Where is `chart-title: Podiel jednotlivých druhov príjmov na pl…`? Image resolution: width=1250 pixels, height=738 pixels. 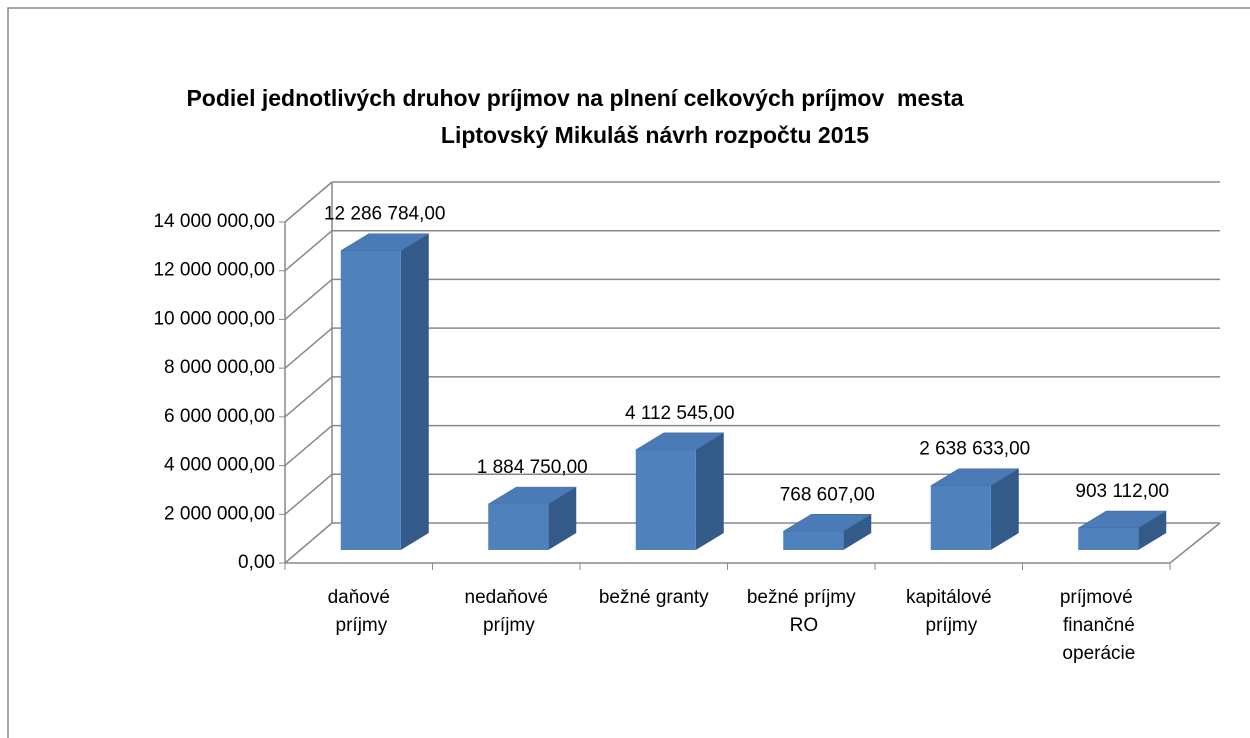
chart-title: Podiel jednotlivých druhov príjmov na pl… is located at coordinates (574, 98).